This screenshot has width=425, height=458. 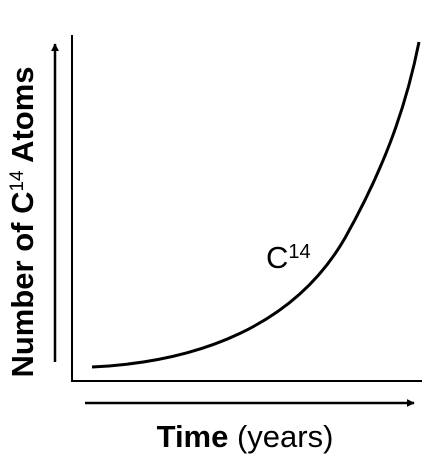 What do you see at coordinates (22, 118) in the screenshot?
I see `y-label-text-after: Atoms` at bounding box center [22, 118].